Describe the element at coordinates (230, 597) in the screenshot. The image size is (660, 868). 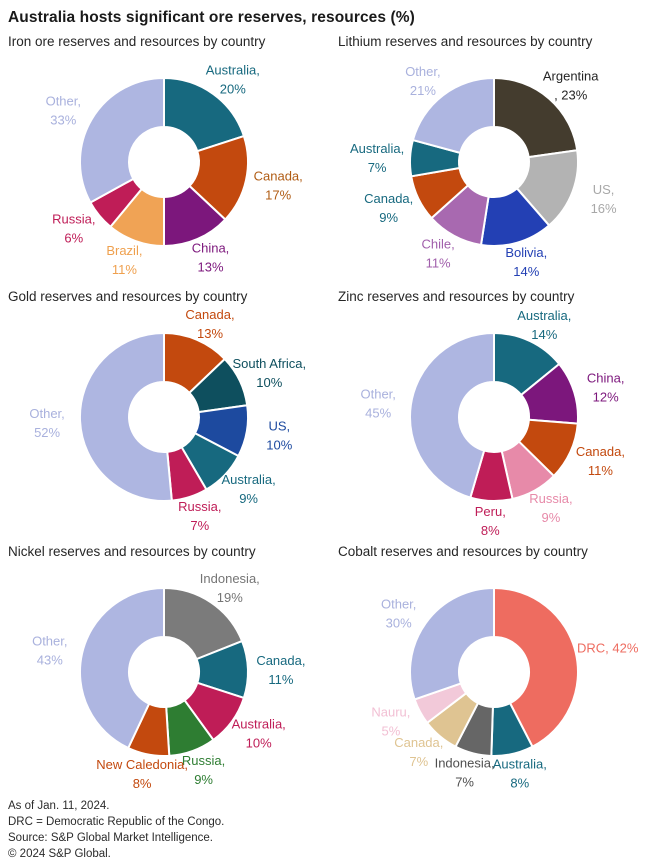
I see `pie-label-indonesia: 19%` at that location.